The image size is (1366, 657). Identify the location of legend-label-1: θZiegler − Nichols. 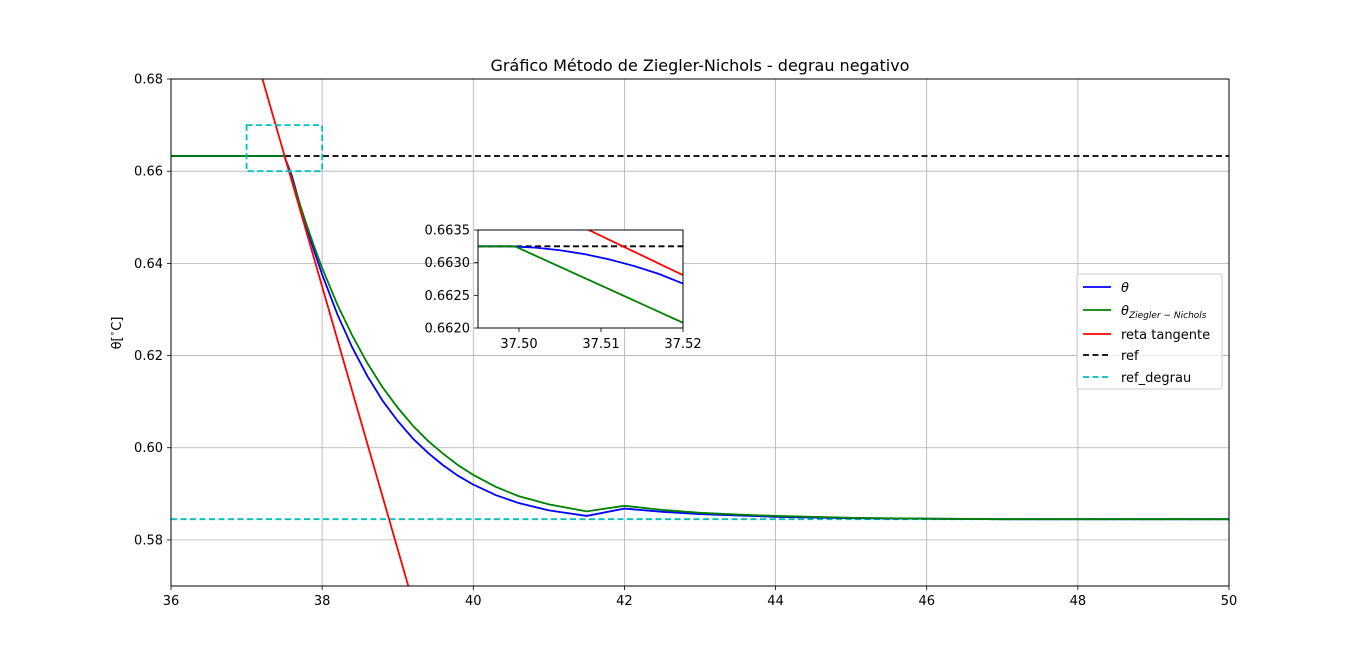
(1164, 312).